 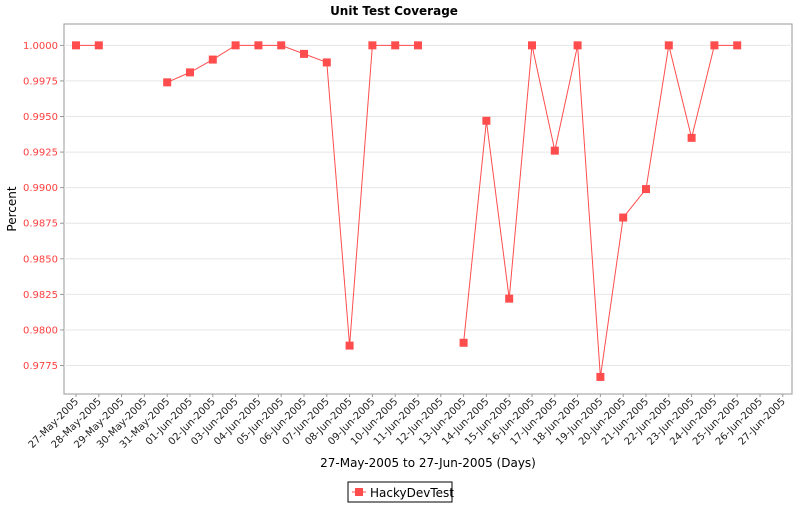 What do you see at coordinates (40, 224) in the screenshot?
I see `y-tick-label: 0.9875` at bounding box center [40, 224].